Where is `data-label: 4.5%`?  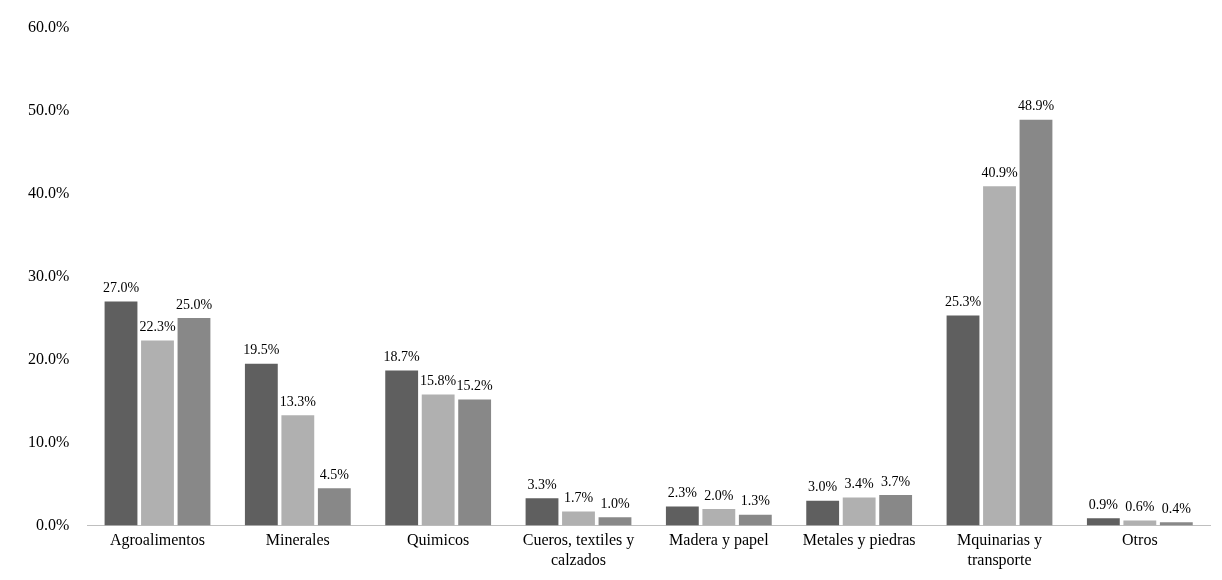 data-label: 4.5% is located at coordinates (334, 474).